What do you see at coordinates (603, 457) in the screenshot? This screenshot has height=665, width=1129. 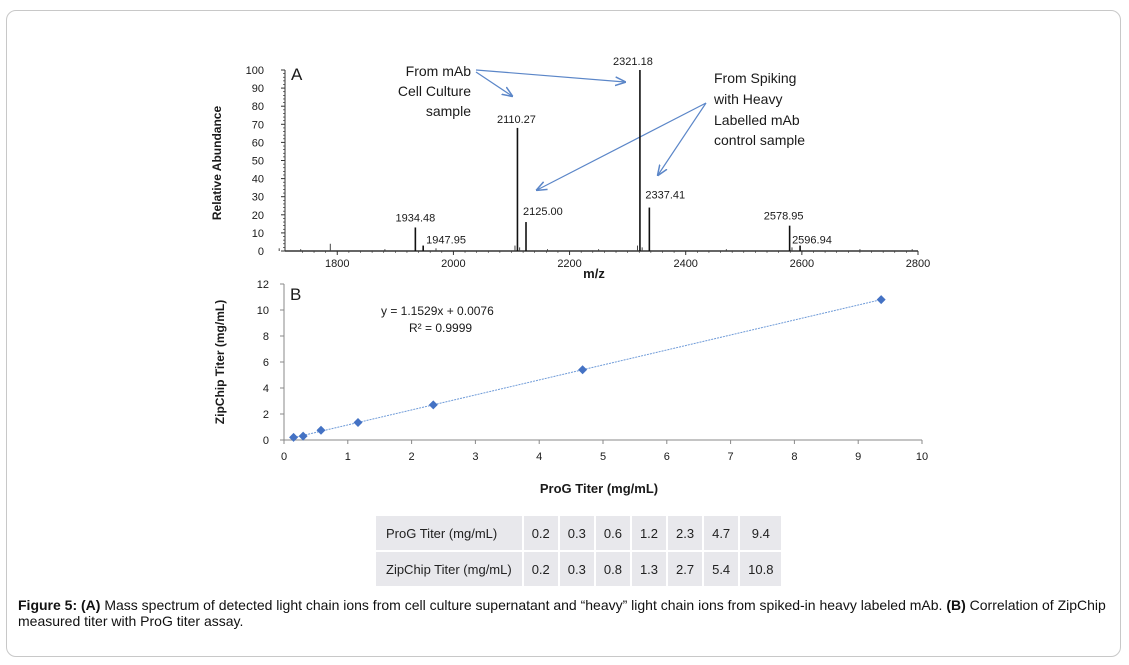 I see `scatter-x-tick-label: 5` at bounding box center [603, 457].